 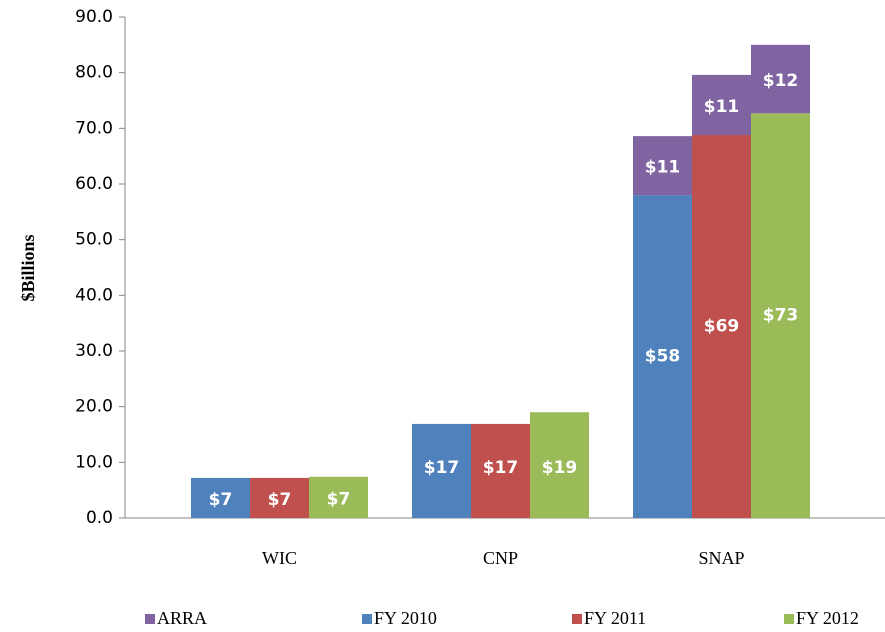 What do you see at coordinates (94, 295) in the screenshot?
I see `y-tick-label: 40.0` at bounding box center [94, 295].